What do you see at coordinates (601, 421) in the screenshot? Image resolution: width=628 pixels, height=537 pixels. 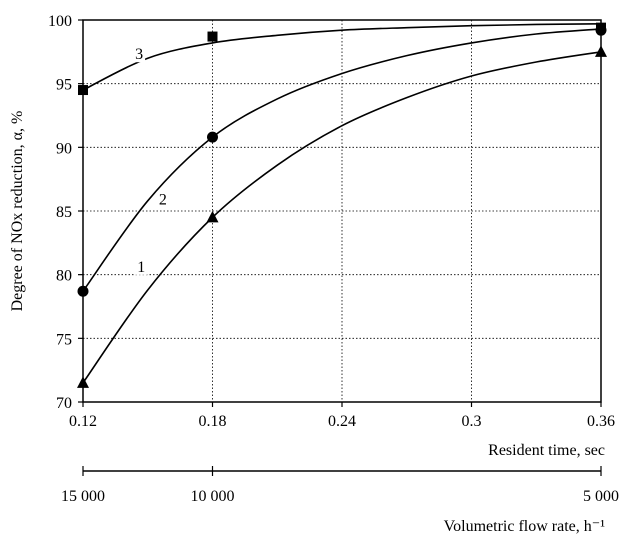 I see `x-tick-label: 0.36` at bounding box center [601, 421].